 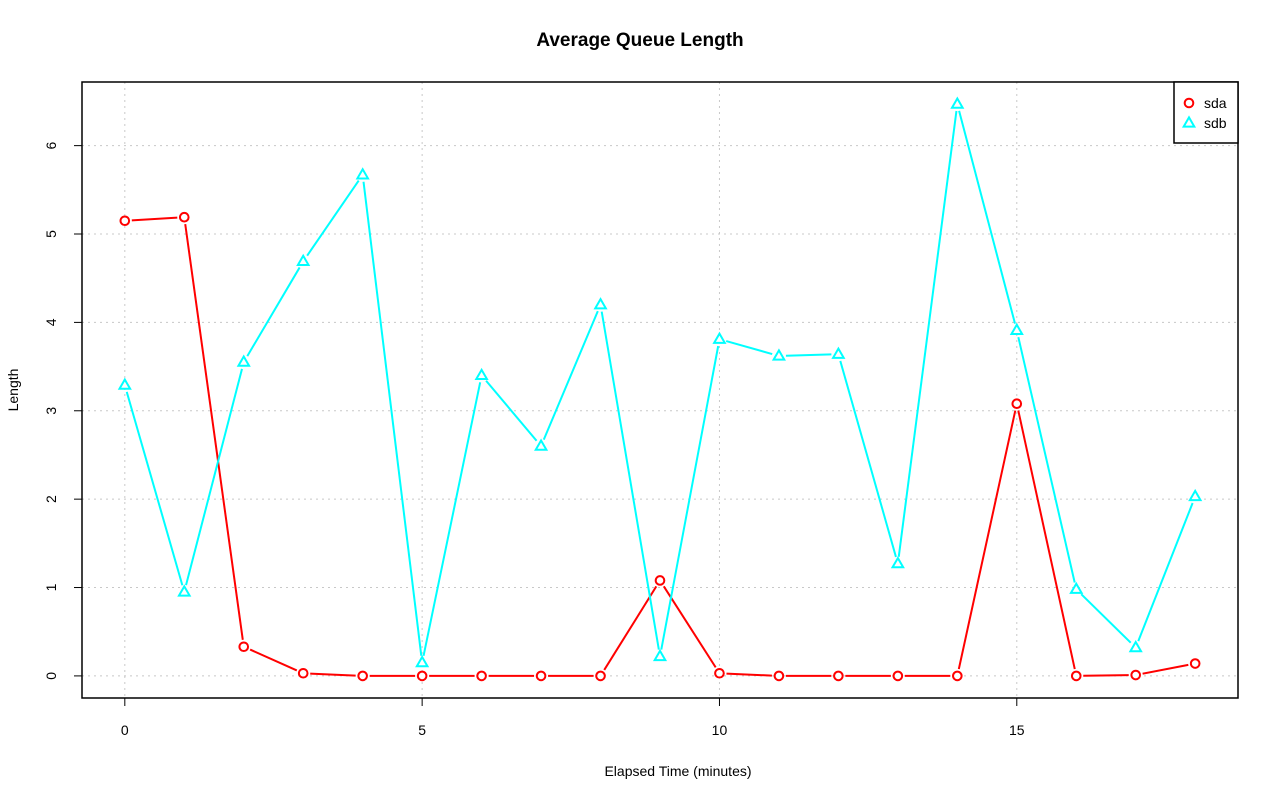 I want to click on x-tick-label: 15, so click(x=1017, y=730).